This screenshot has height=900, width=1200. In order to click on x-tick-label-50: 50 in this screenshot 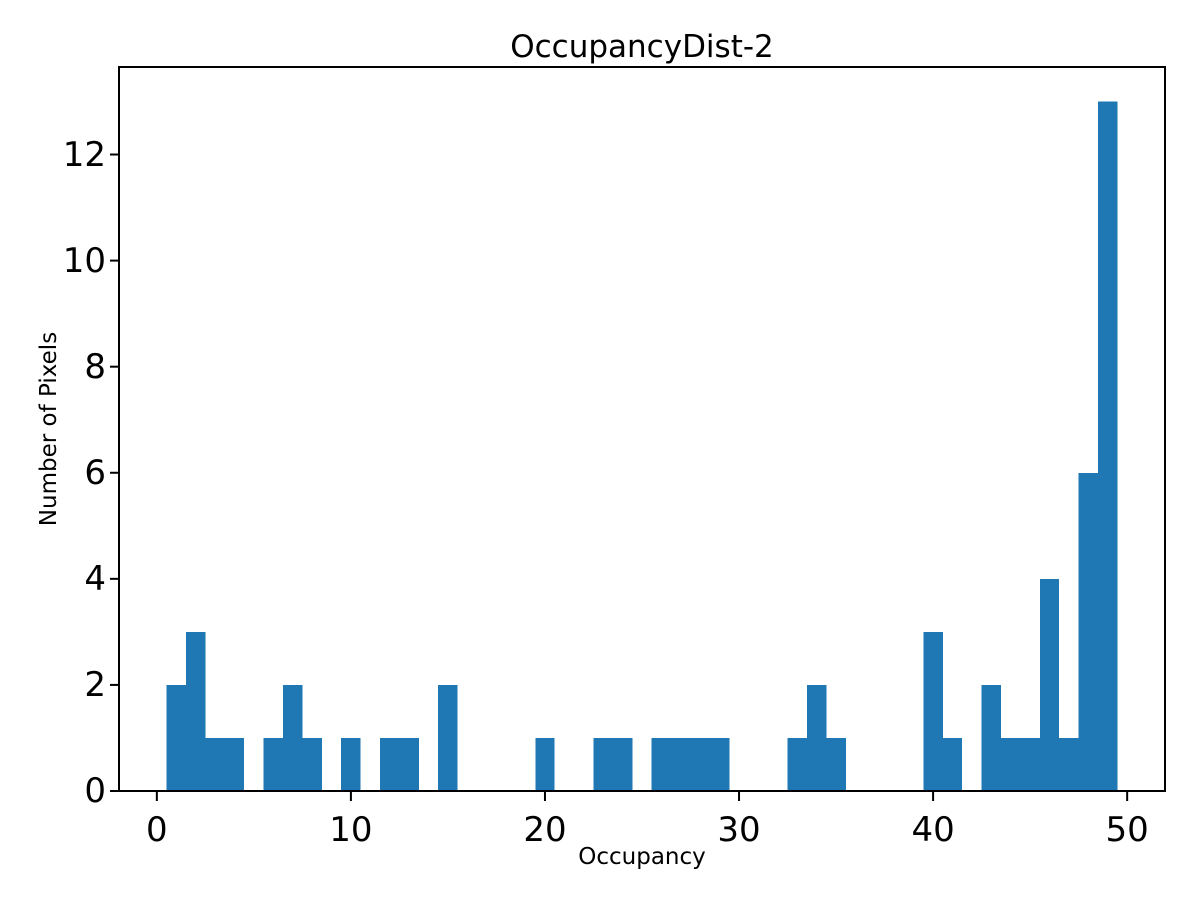, I will do `click(1127, 830)`.